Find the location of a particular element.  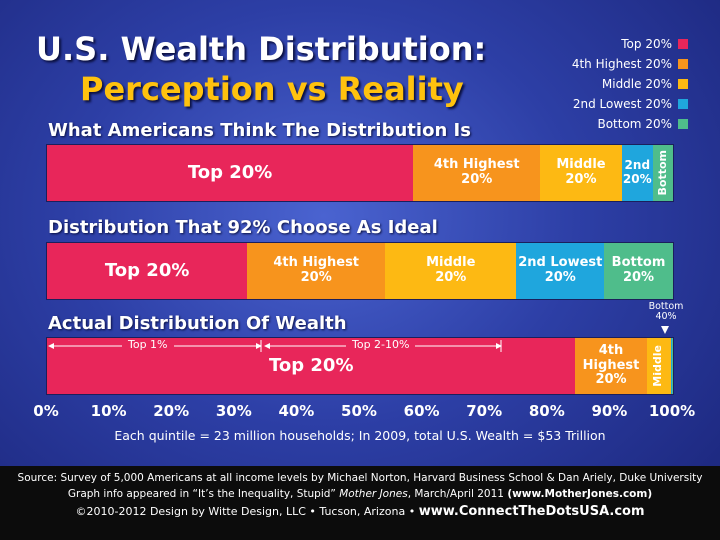

segment-label: 2nd Lowest 20% is located at coordinates (560, 270).